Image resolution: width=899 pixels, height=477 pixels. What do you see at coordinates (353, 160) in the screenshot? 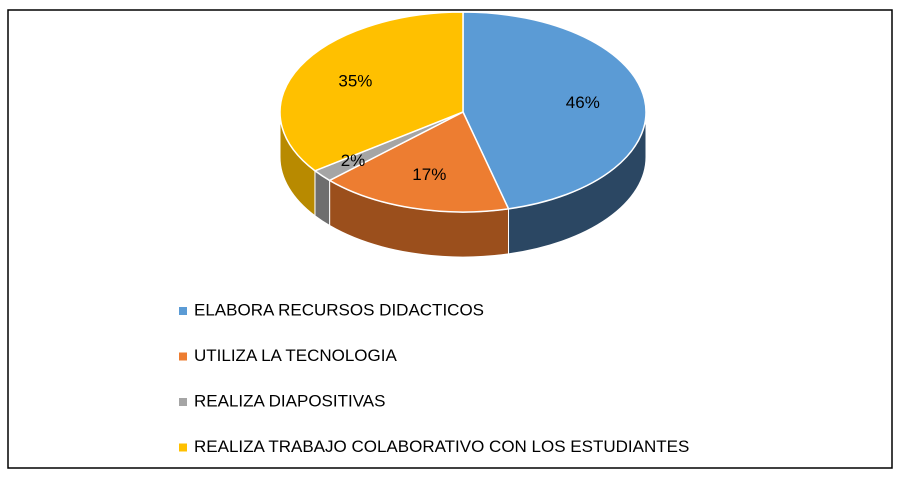
I see `data-label: 2%` at bounding box center [353, 160].